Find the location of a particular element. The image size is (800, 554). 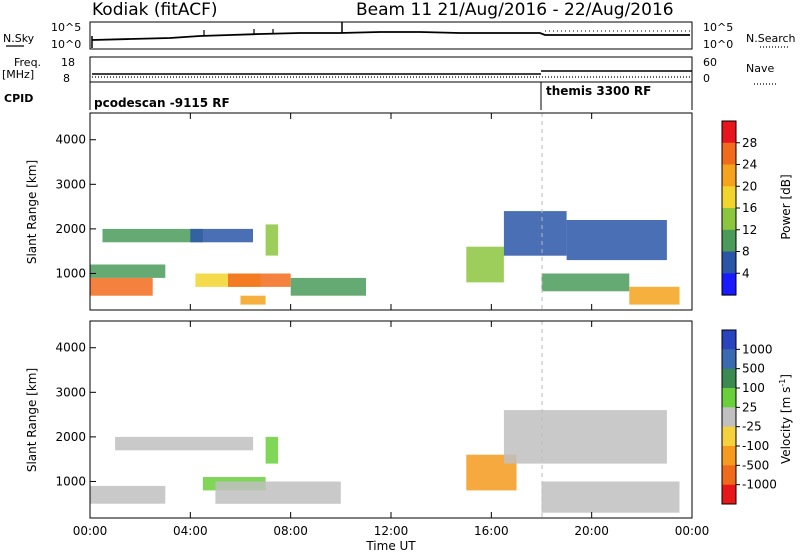

velocity-colorbar-ticks: 1000 500 100 25 -25 -100 -500 -1000 is located at coordinates (756, 417).